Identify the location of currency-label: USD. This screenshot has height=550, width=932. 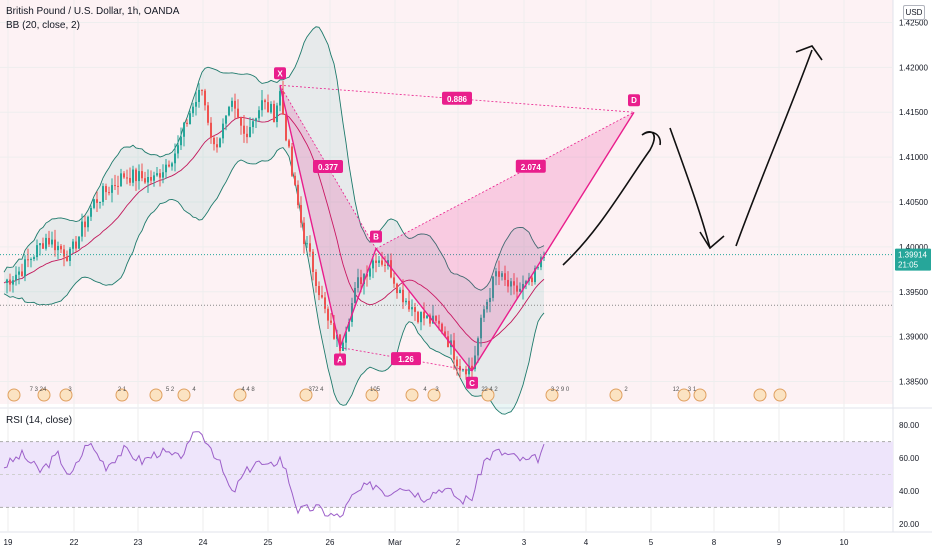
(914, 12).